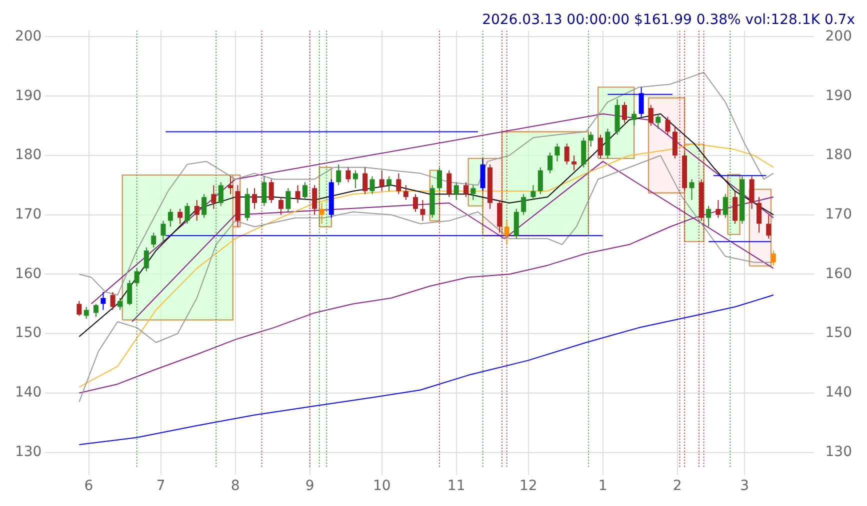  I want to click on x-tick-label: 9, so click(309, 486).